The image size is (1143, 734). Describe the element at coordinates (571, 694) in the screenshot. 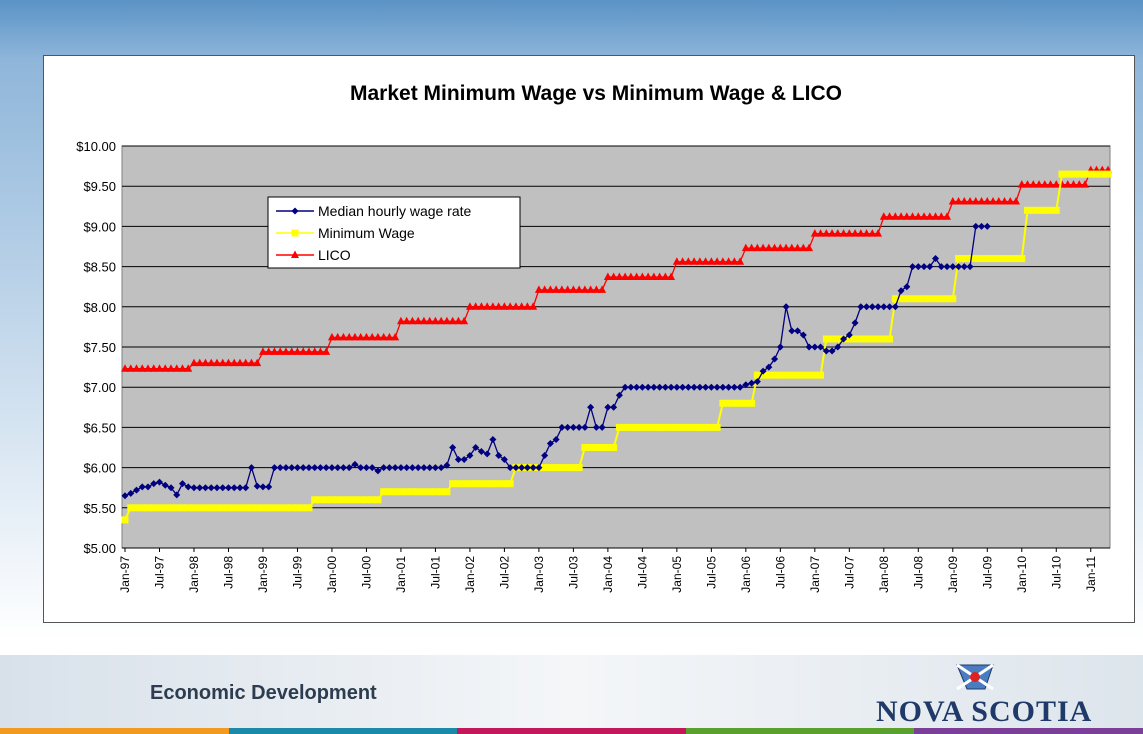

I see `footer: Economic Development NOVA SCOTIA` at that location.